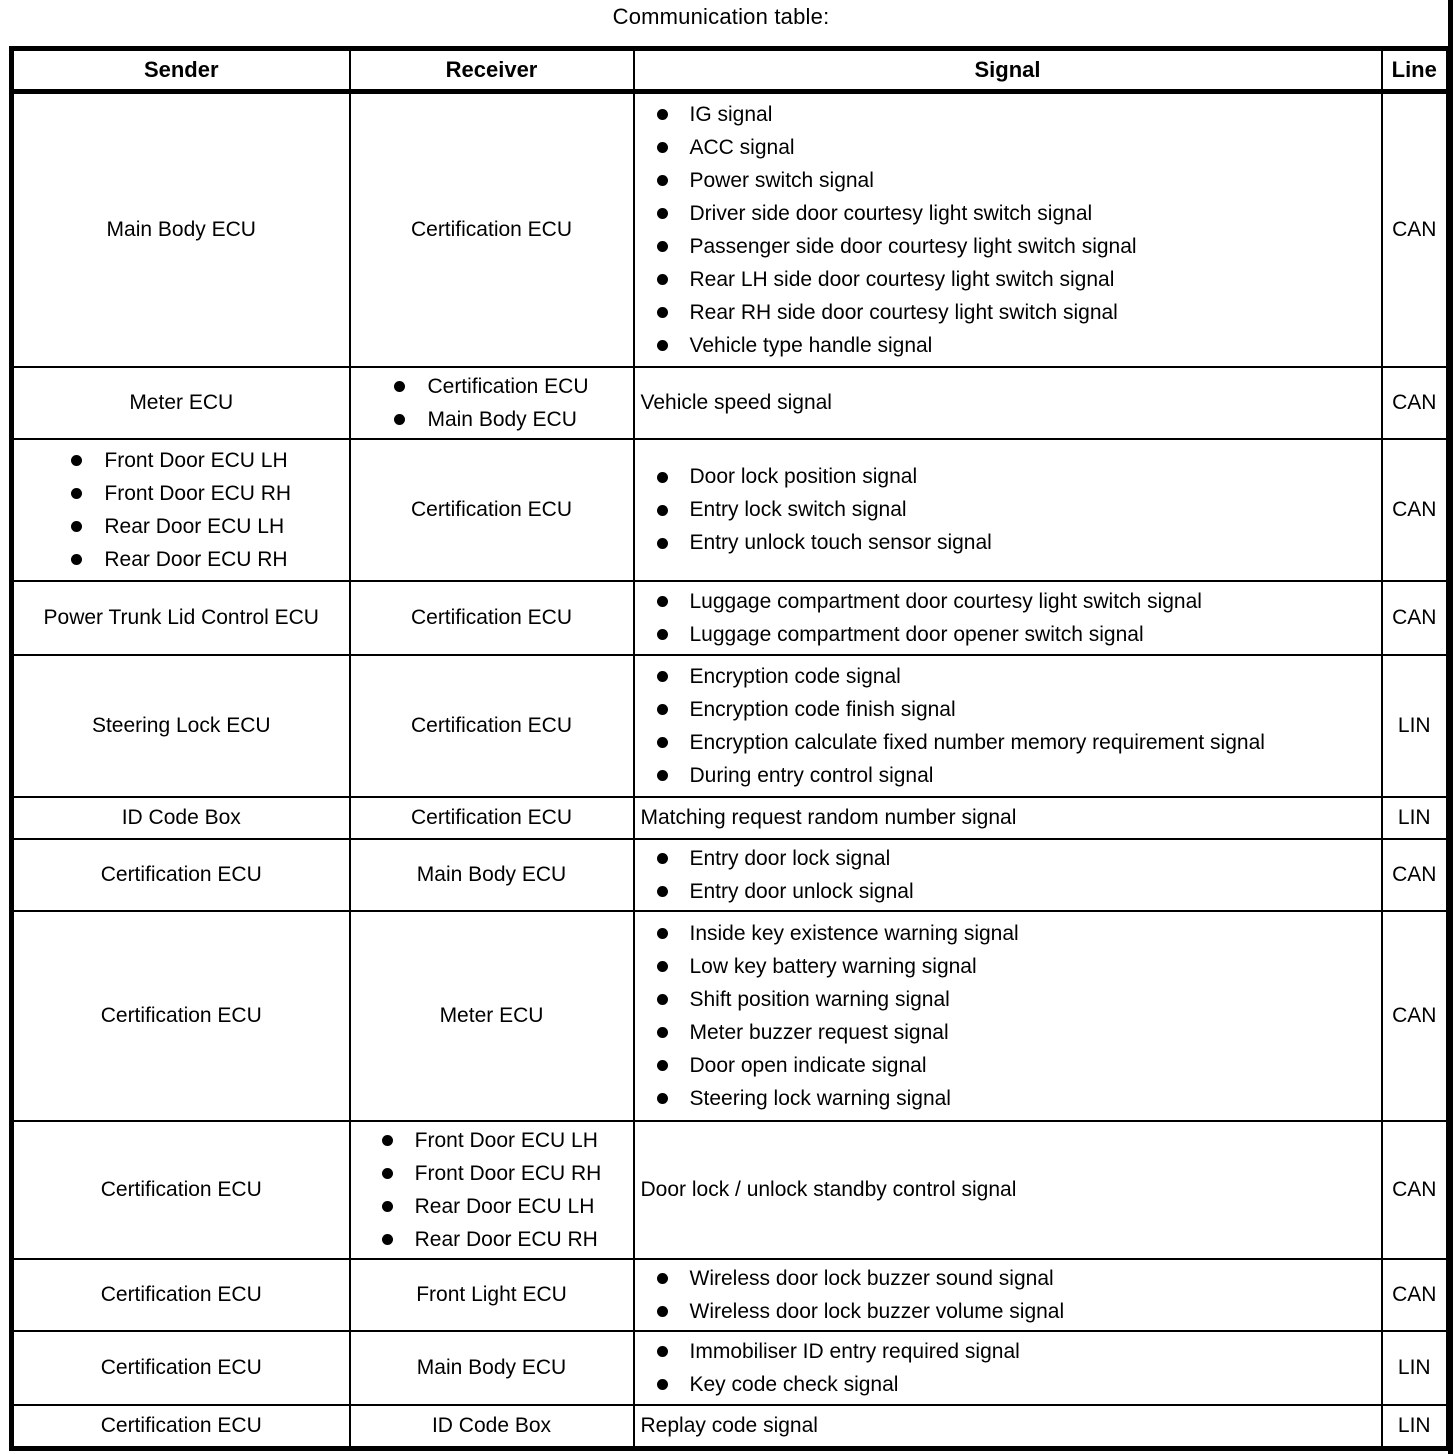 The width and height of the screenshot is (1456, 1454). What do you see at coordinates (877, 1311) in the screenshot?
I see `signal-item-label: Wireless door lock buzzer volume signal` at bounding box center [877, 1311].